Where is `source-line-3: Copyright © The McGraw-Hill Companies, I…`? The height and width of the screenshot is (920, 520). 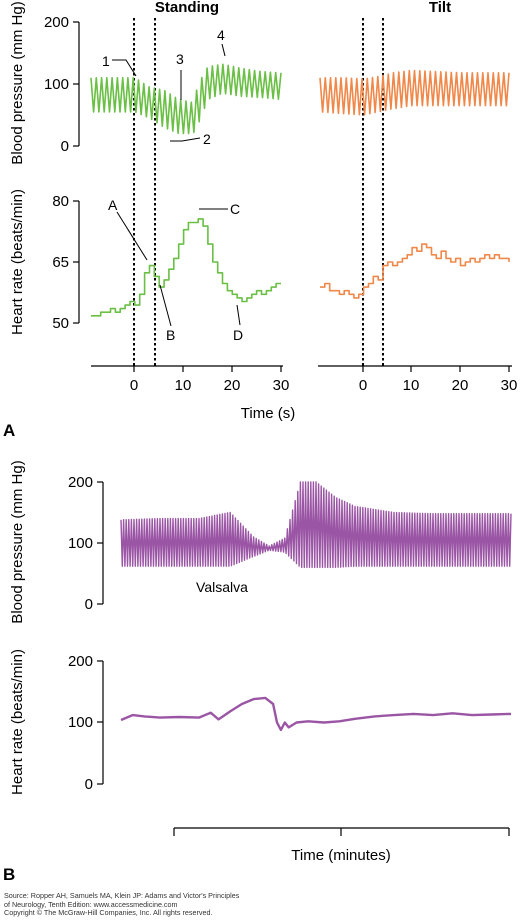 source-line-3: Copyright © The McGraw-Hill Companies, I… is located at coordinates (108, 913).